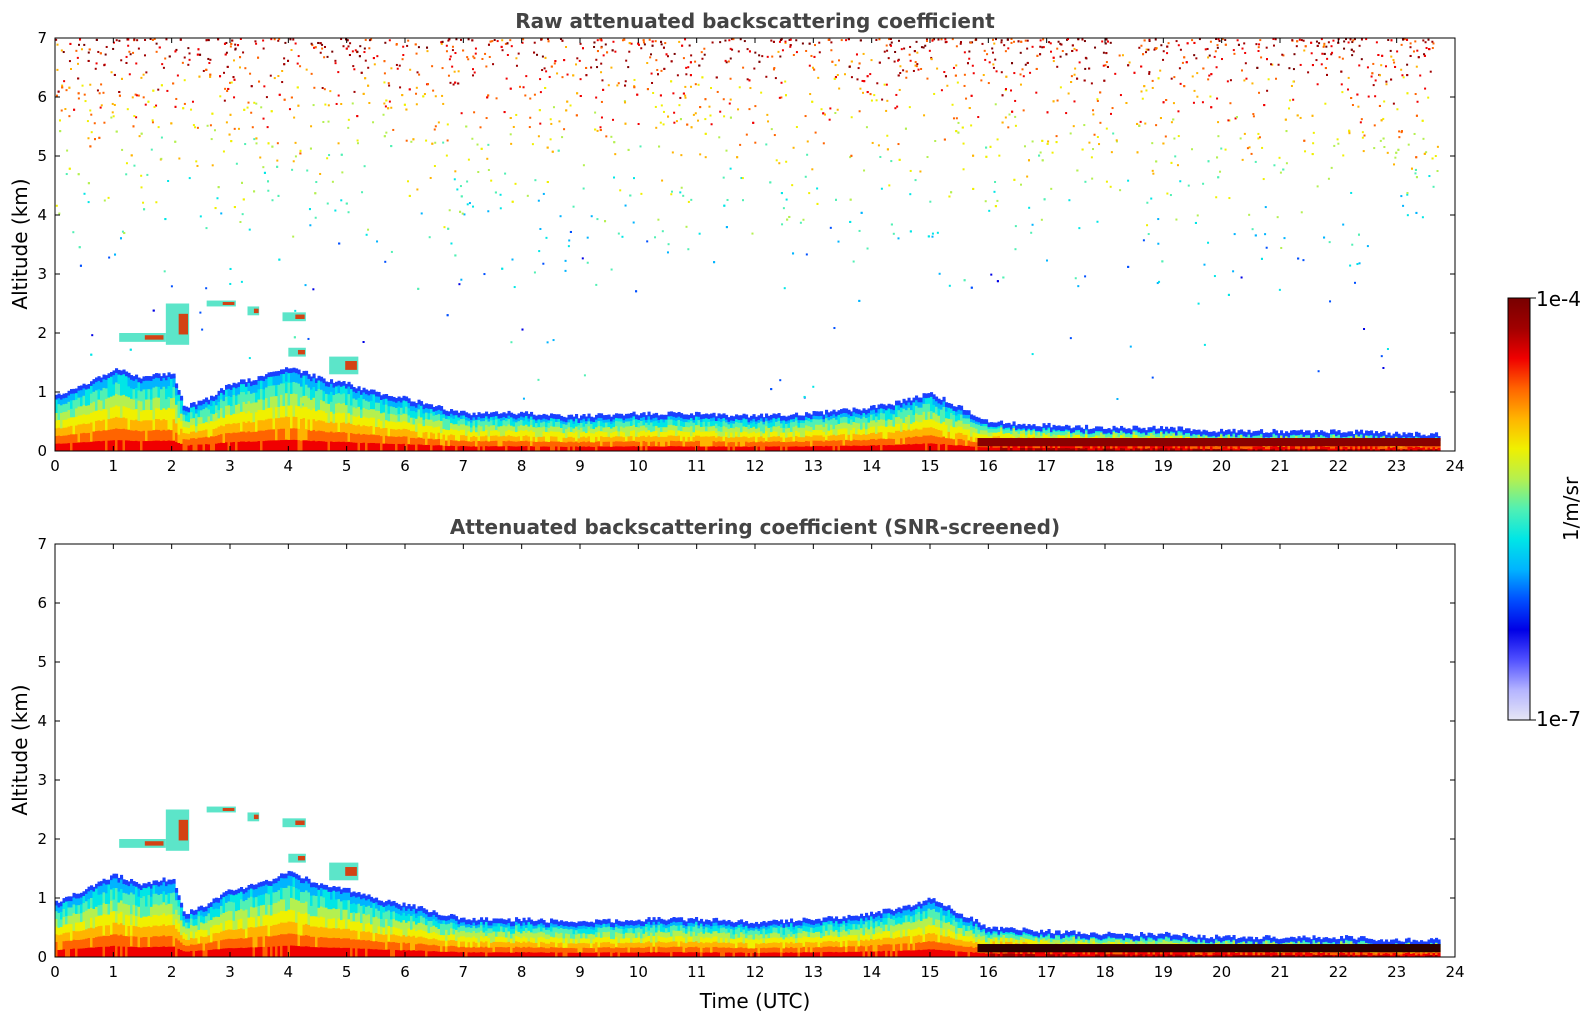 This screenshot has height=1020, width=1595. Describe the element at coordinates (301, 352) in the screenshot. I see `cloud-core` at that location.